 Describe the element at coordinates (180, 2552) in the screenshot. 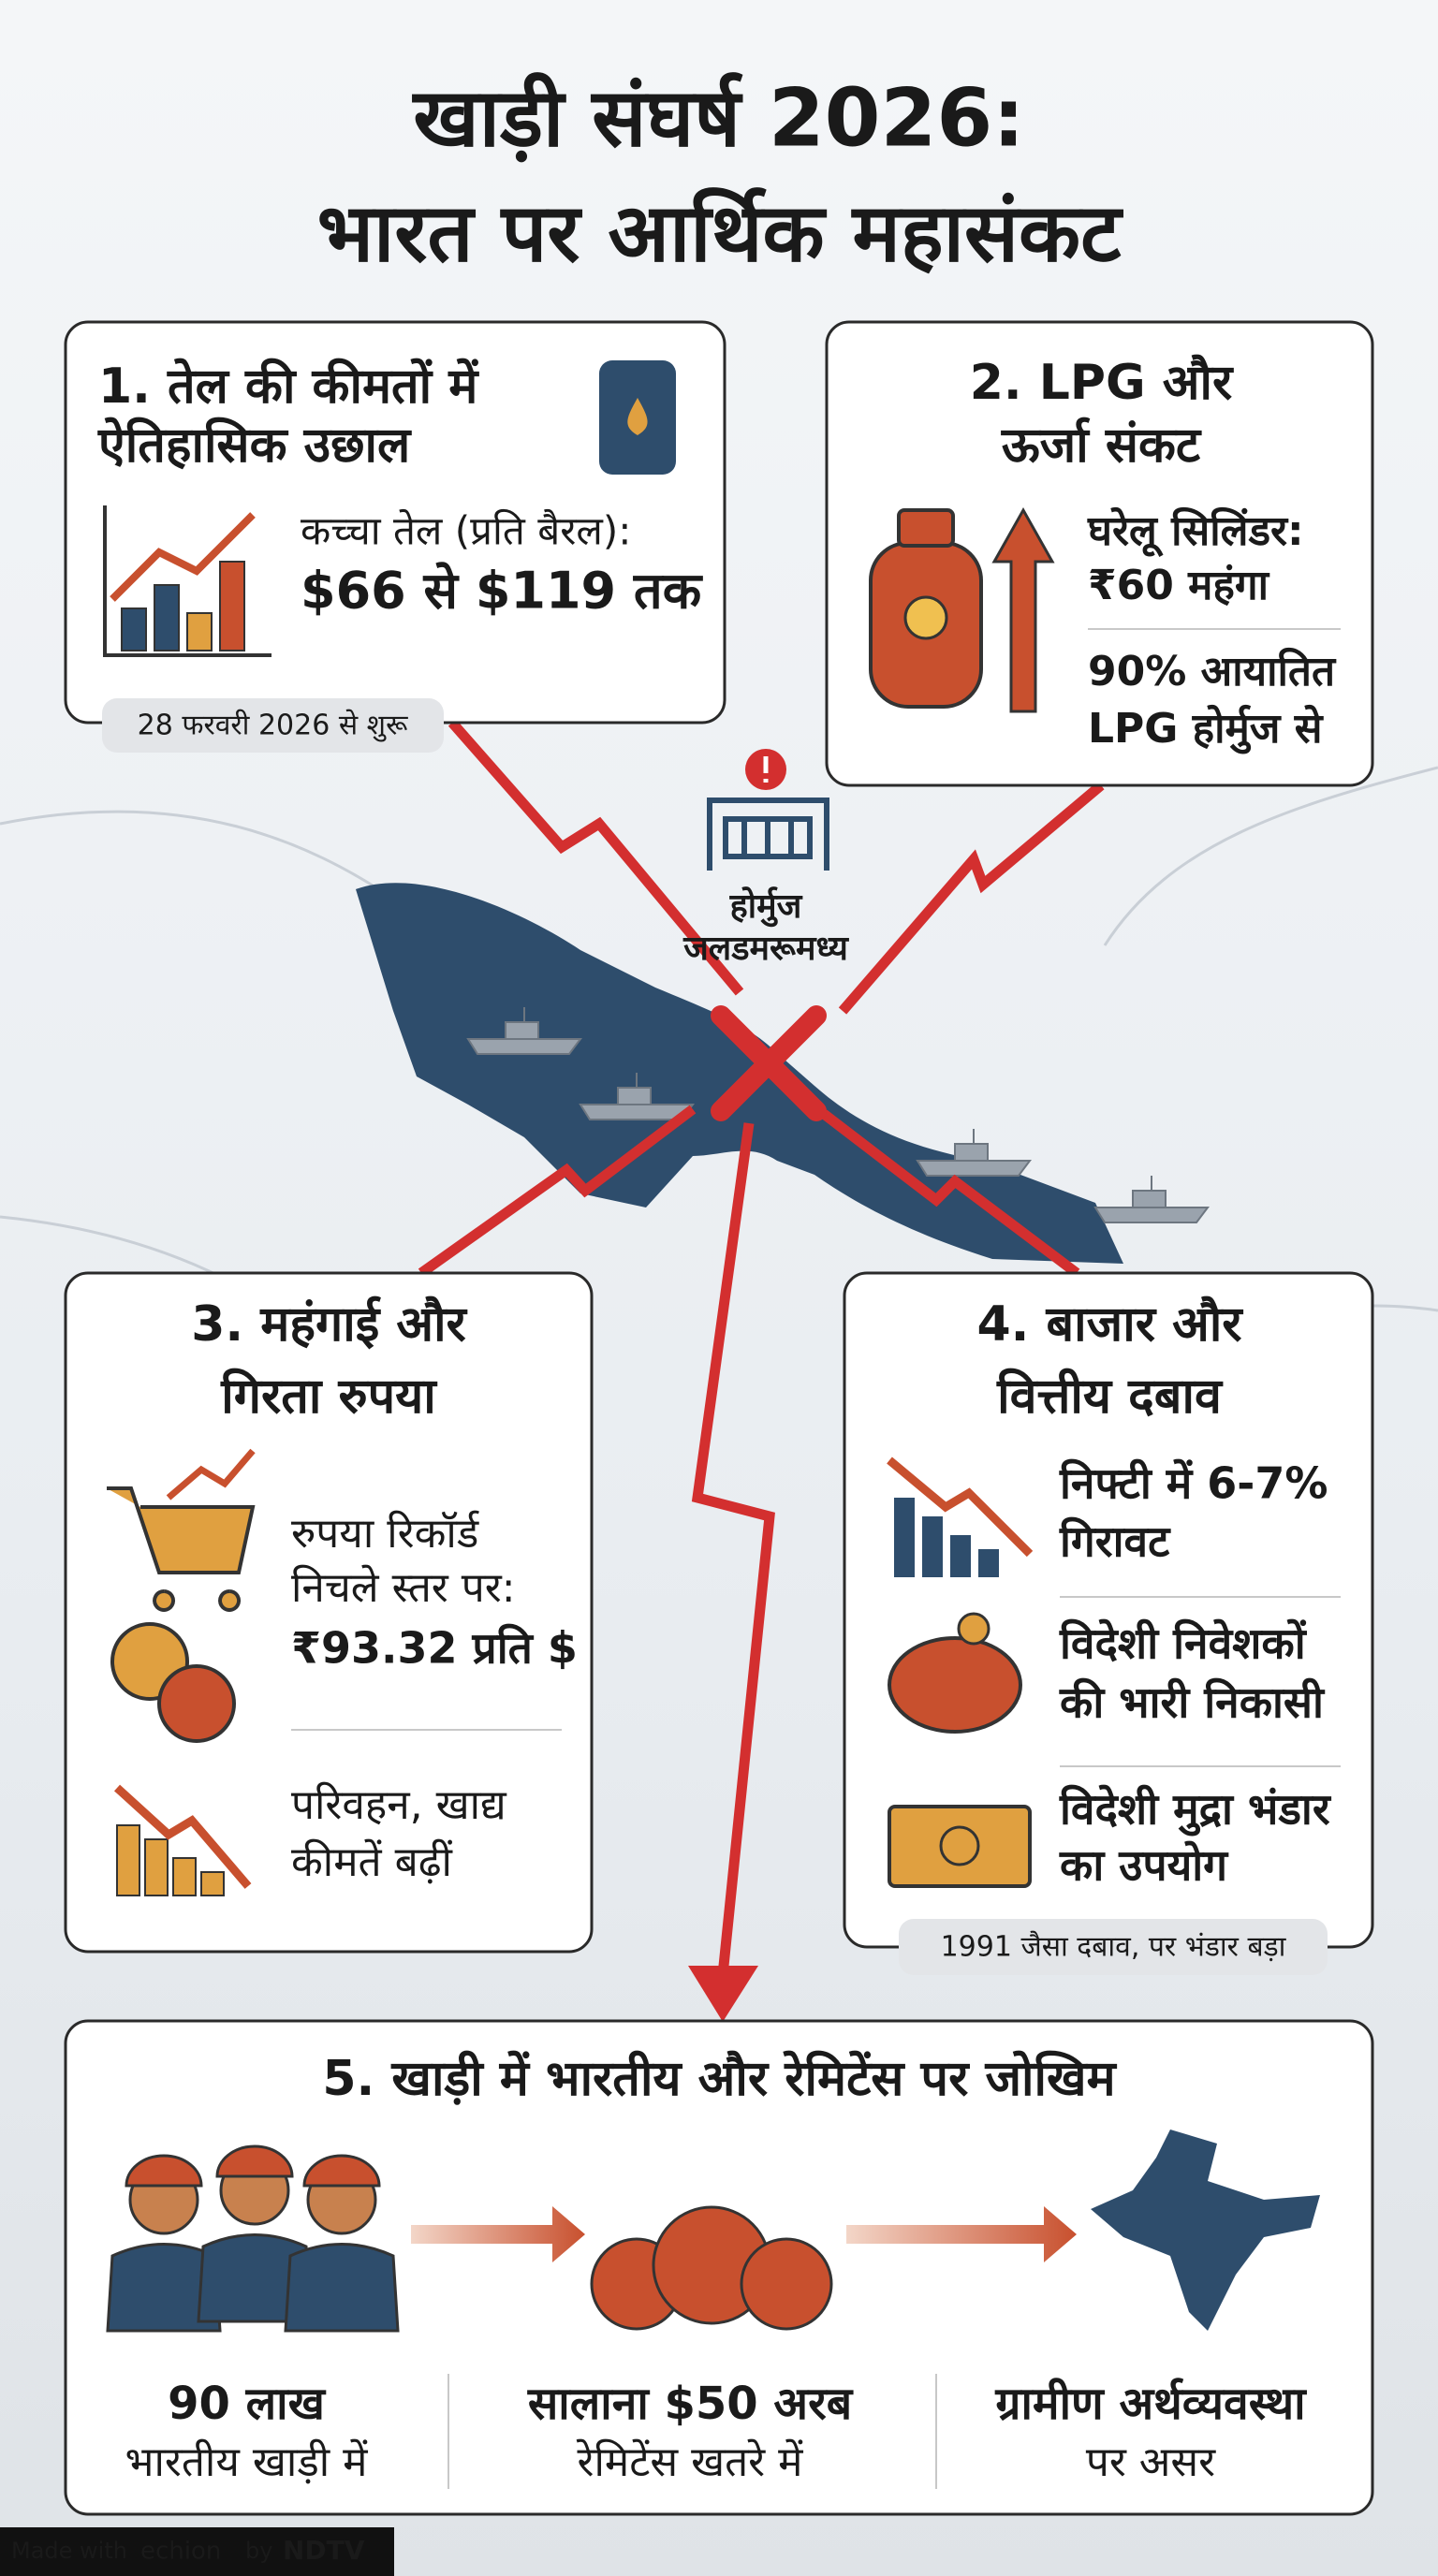

I see `footer-brand: echion` at that location.